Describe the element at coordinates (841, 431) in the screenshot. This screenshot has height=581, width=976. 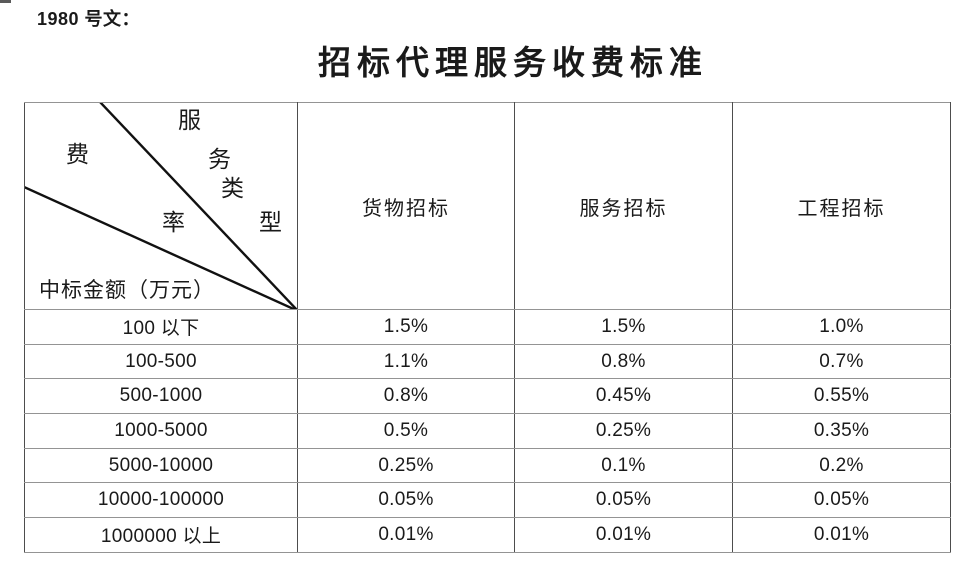
I see `rate-cell: 0.35%` at that location.